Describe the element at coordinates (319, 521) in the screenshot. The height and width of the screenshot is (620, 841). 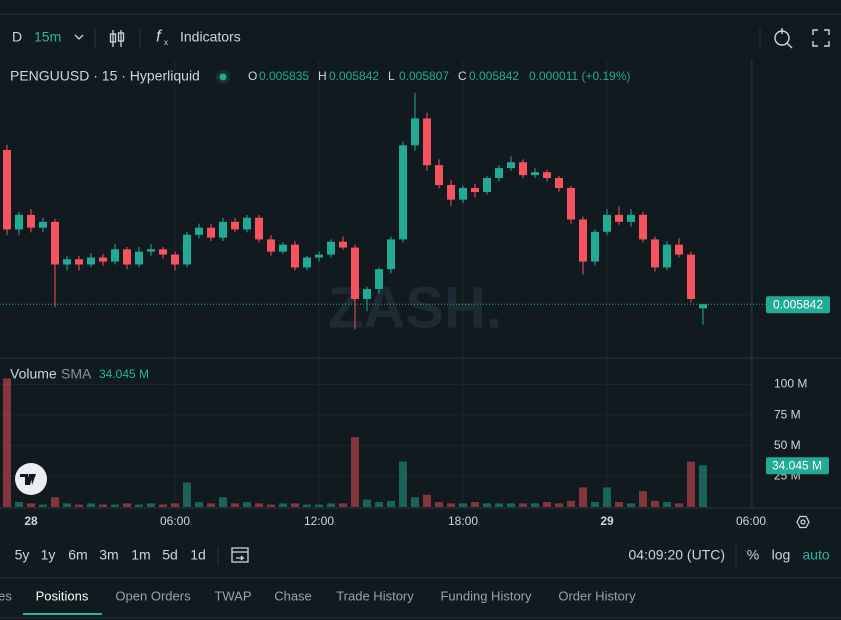
I see `time-axis-label: 12:00` at that location.